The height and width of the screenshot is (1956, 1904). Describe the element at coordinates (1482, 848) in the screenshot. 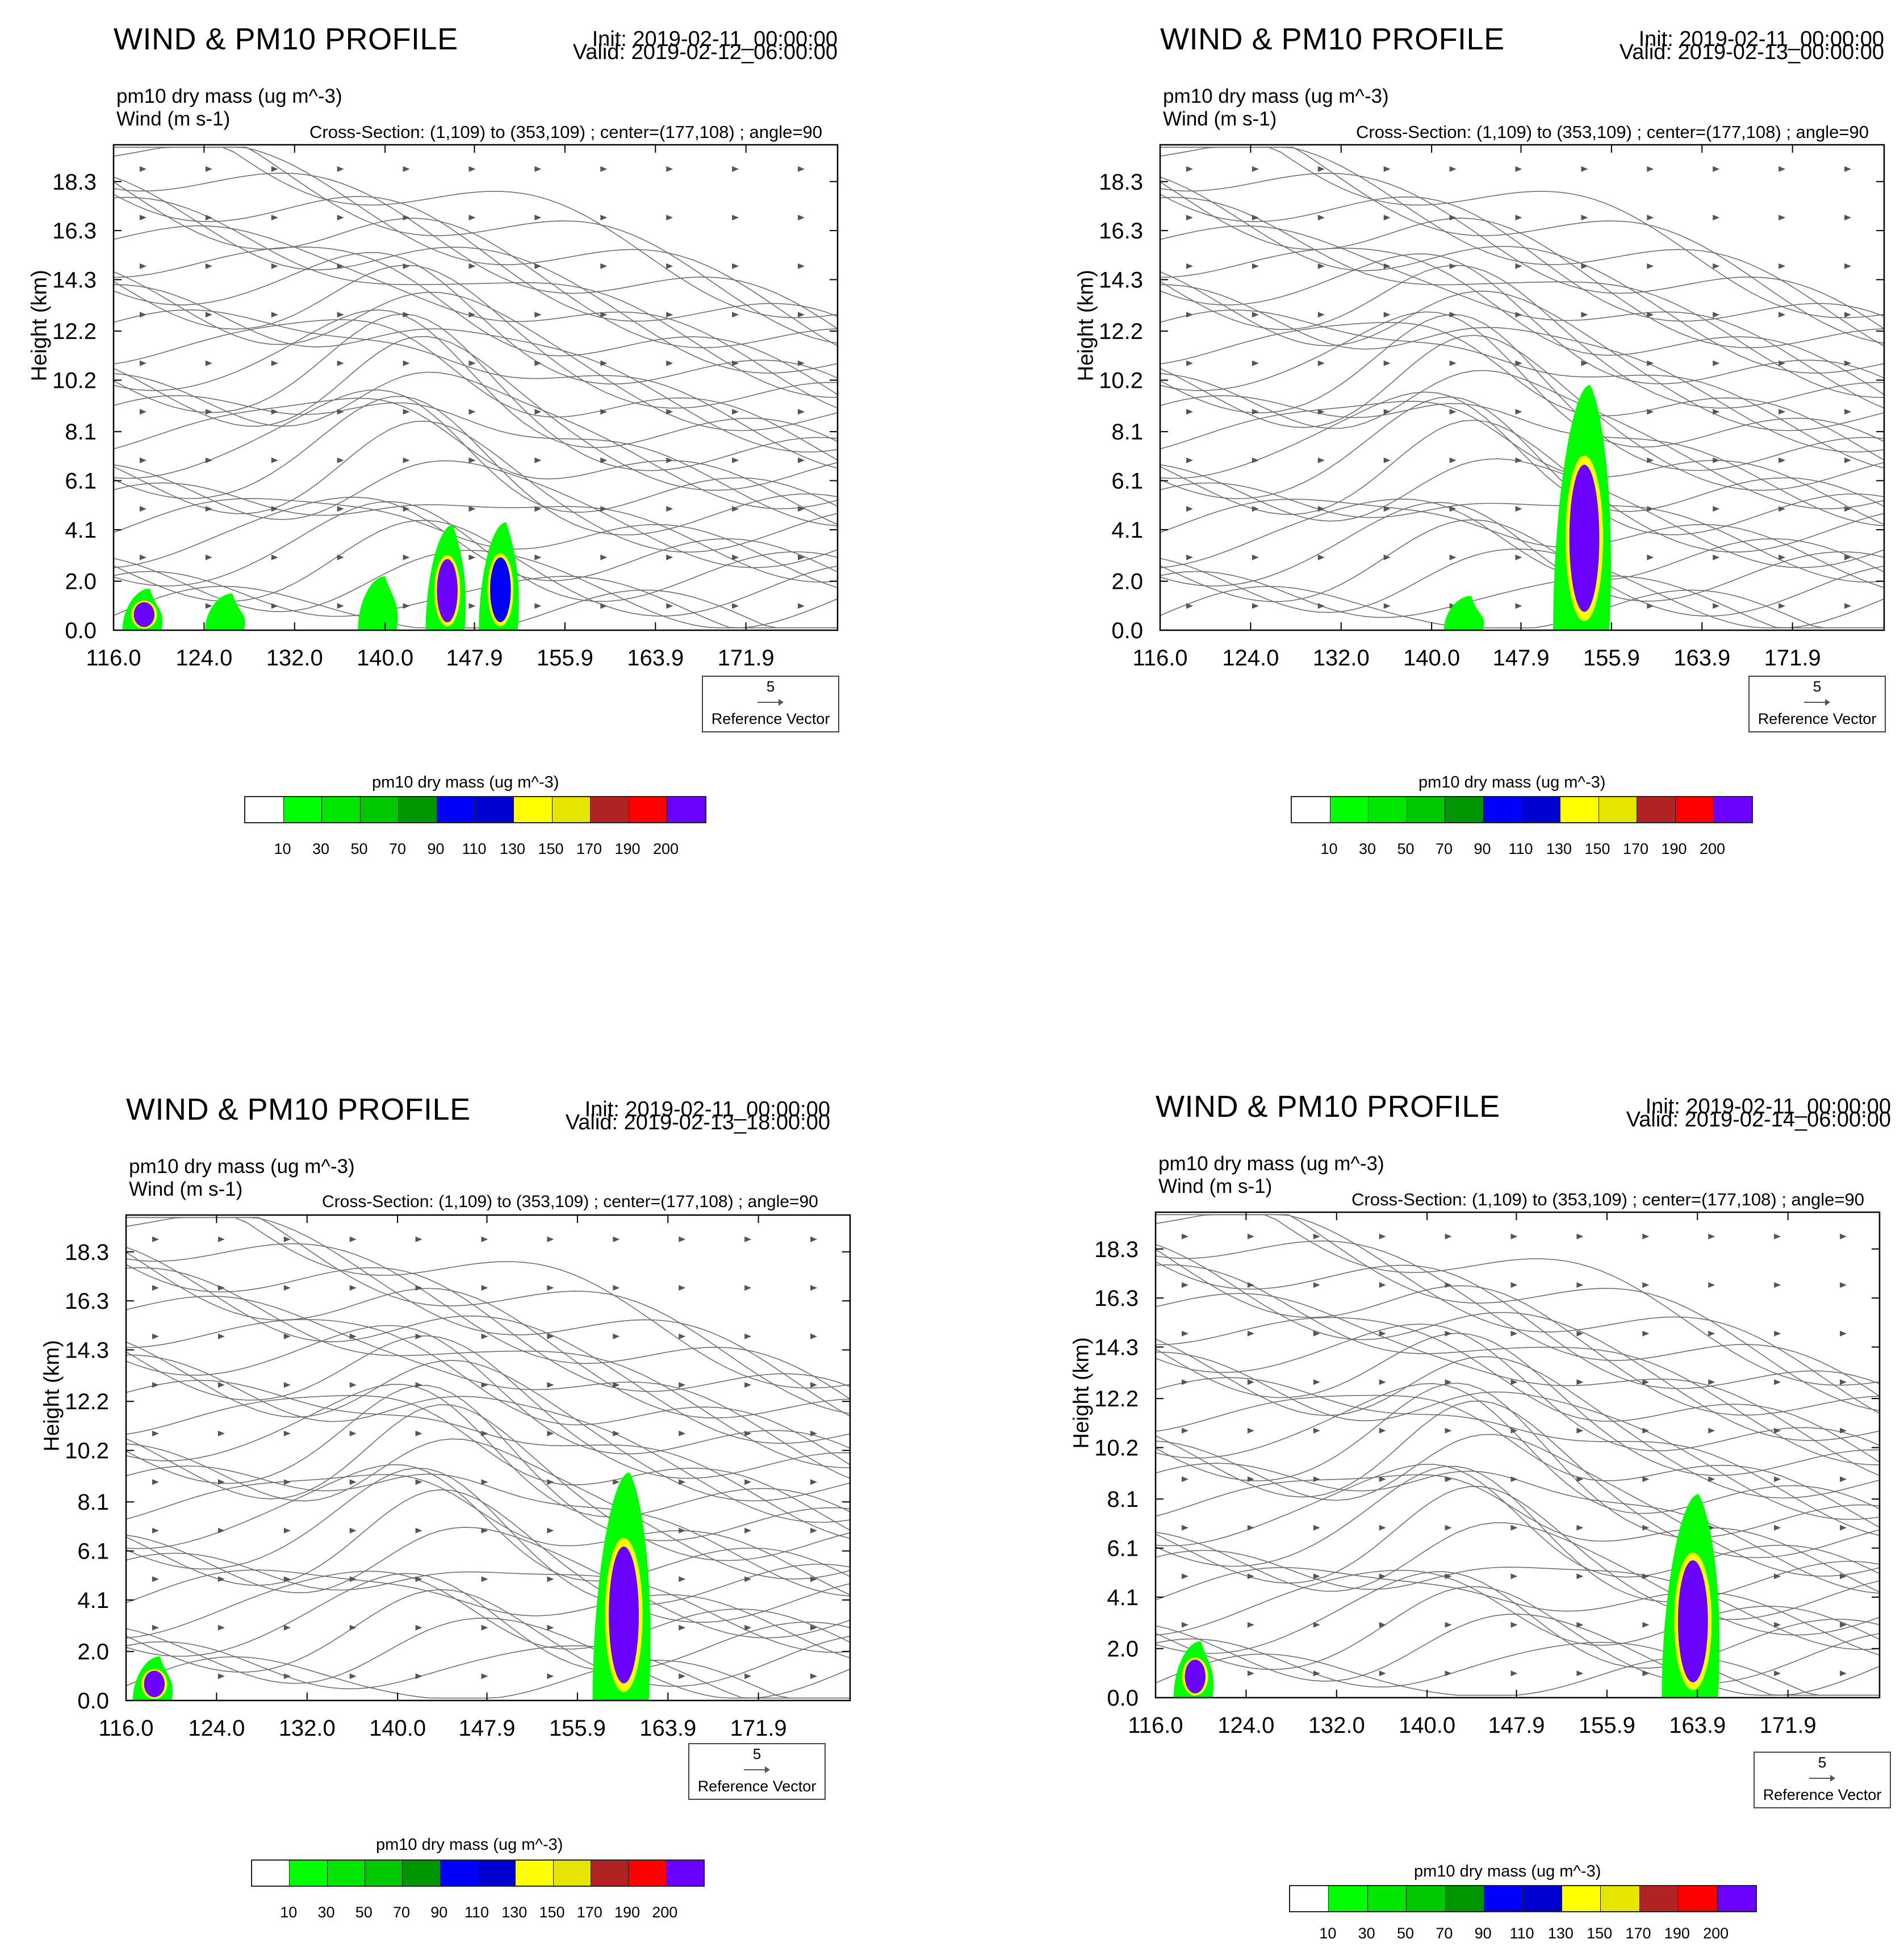

I see `colorbar-tick-label: 90` at that location.